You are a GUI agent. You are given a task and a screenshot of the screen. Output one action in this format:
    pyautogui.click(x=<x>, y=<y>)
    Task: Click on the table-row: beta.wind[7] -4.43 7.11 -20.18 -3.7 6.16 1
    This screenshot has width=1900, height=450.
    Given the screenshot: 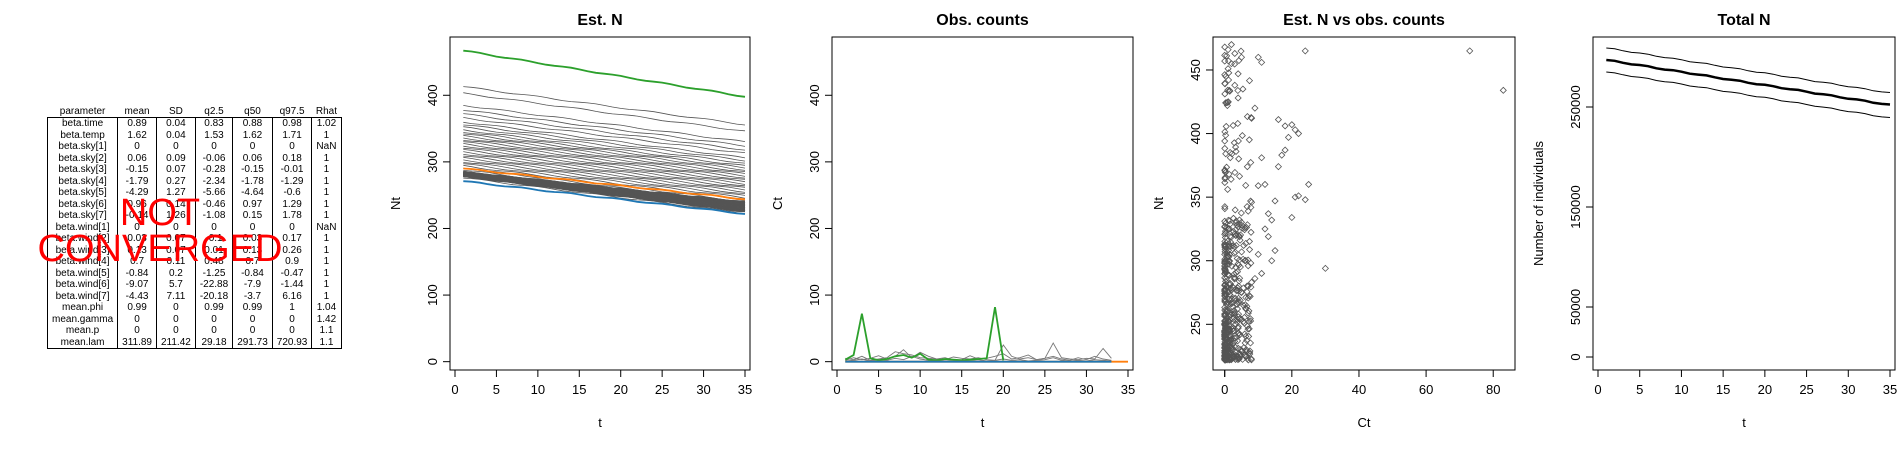 What is the action you would take?
    pyautogui.click(x=194, y=296)
    